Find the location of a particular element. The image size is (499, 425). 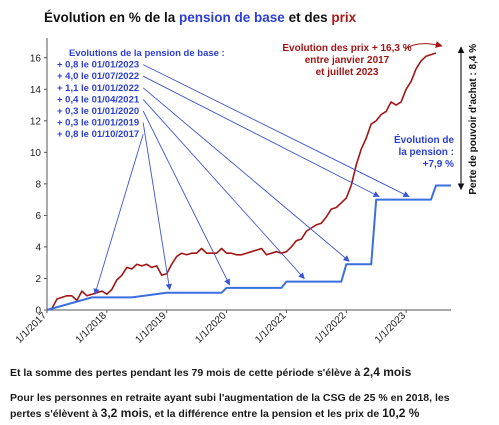

x-tick-label: 1/1/2023 is located at coordinates (391, 328).